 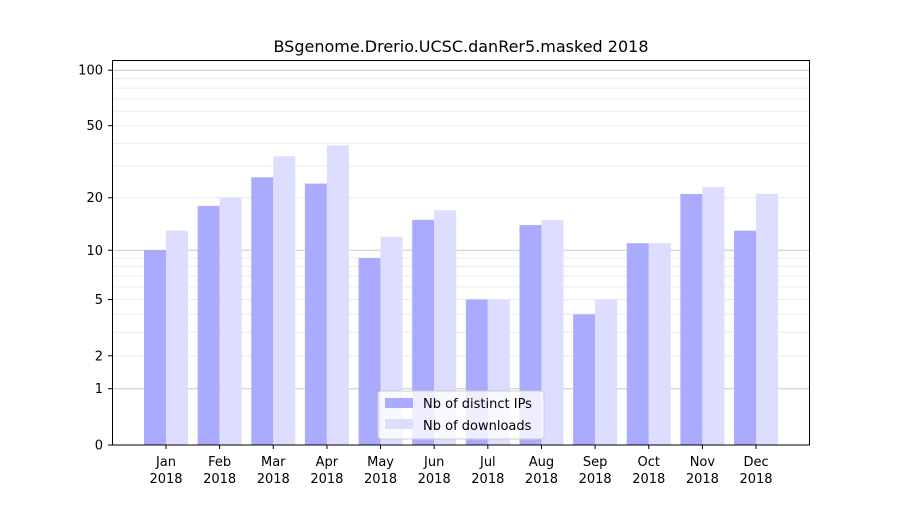 What do you see at coordinates (399, 424) in the screenshot?
I see `legend-swatch-downloads` at bounding box center [399, 424].